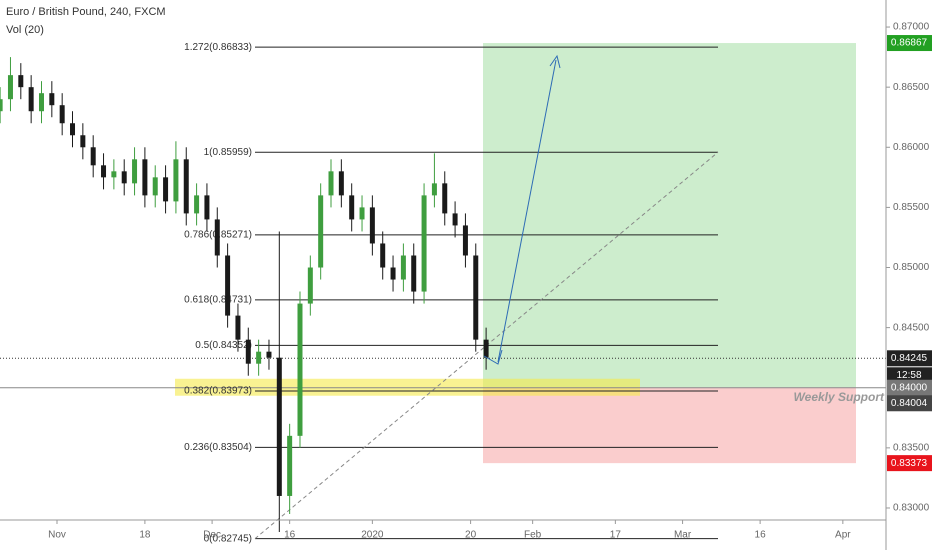  I want to click on y-tick-label: 0.87000, so click(911, 27).